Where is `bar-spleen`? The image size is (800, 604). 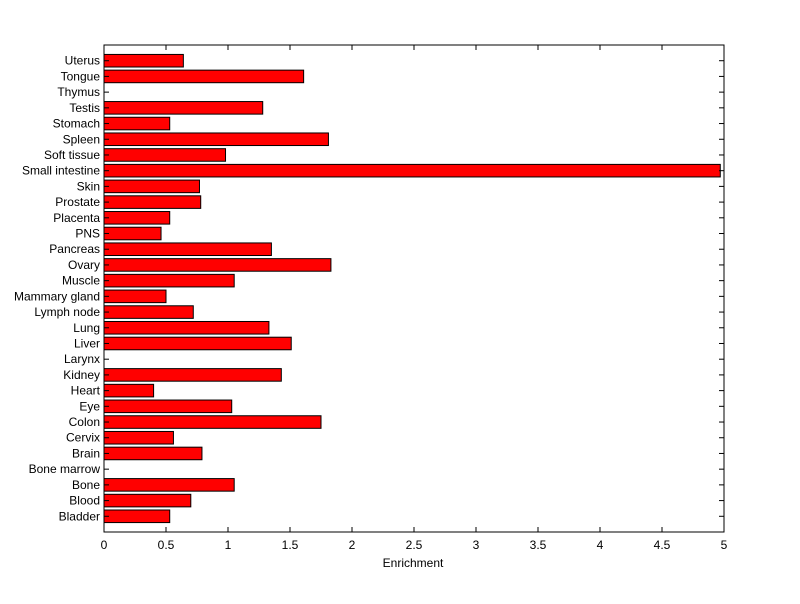 bar-spleen is located at coordinates (216, 139).